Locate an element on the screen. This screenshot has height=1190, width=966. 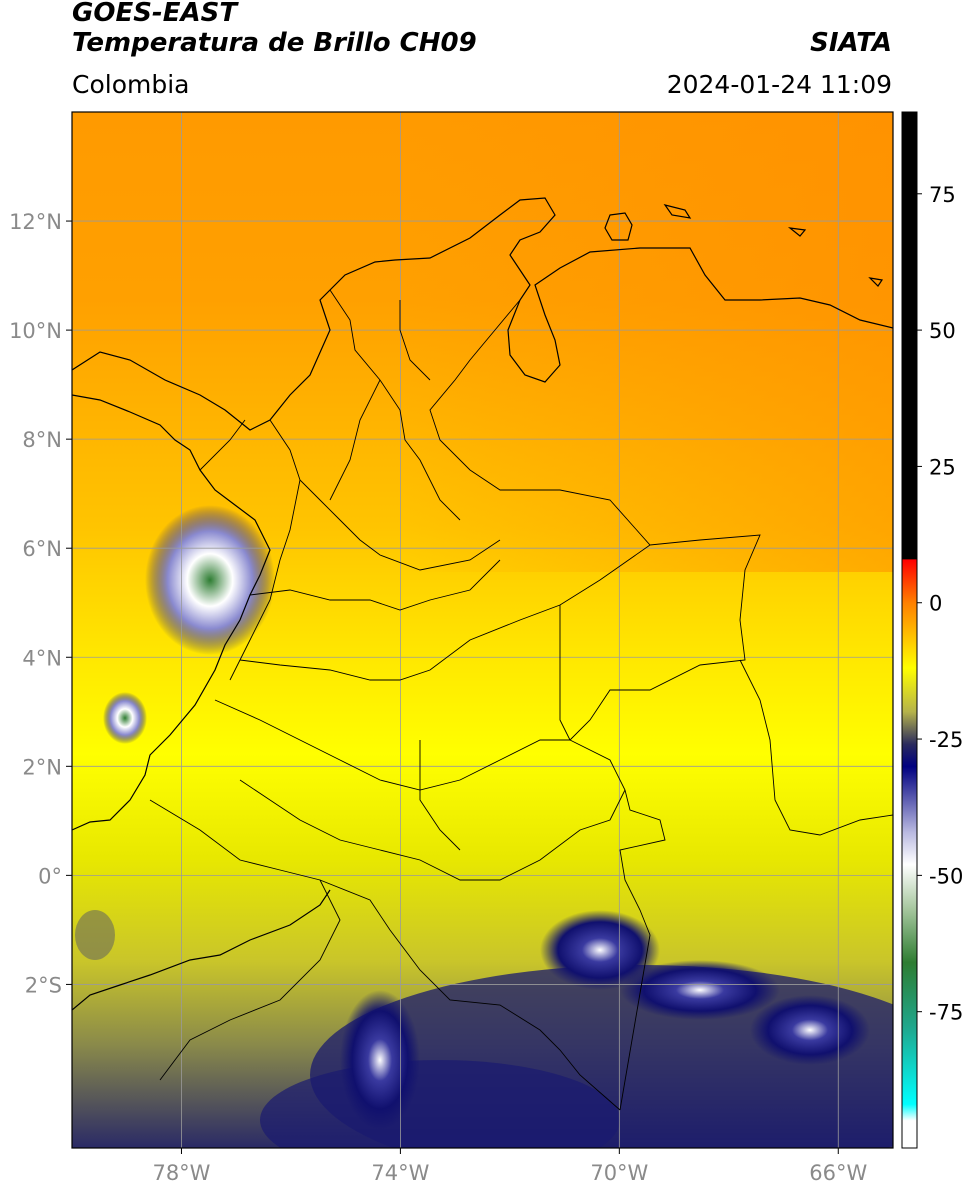
lat-tick-label: 2°N is located at coordinates (42, 767).